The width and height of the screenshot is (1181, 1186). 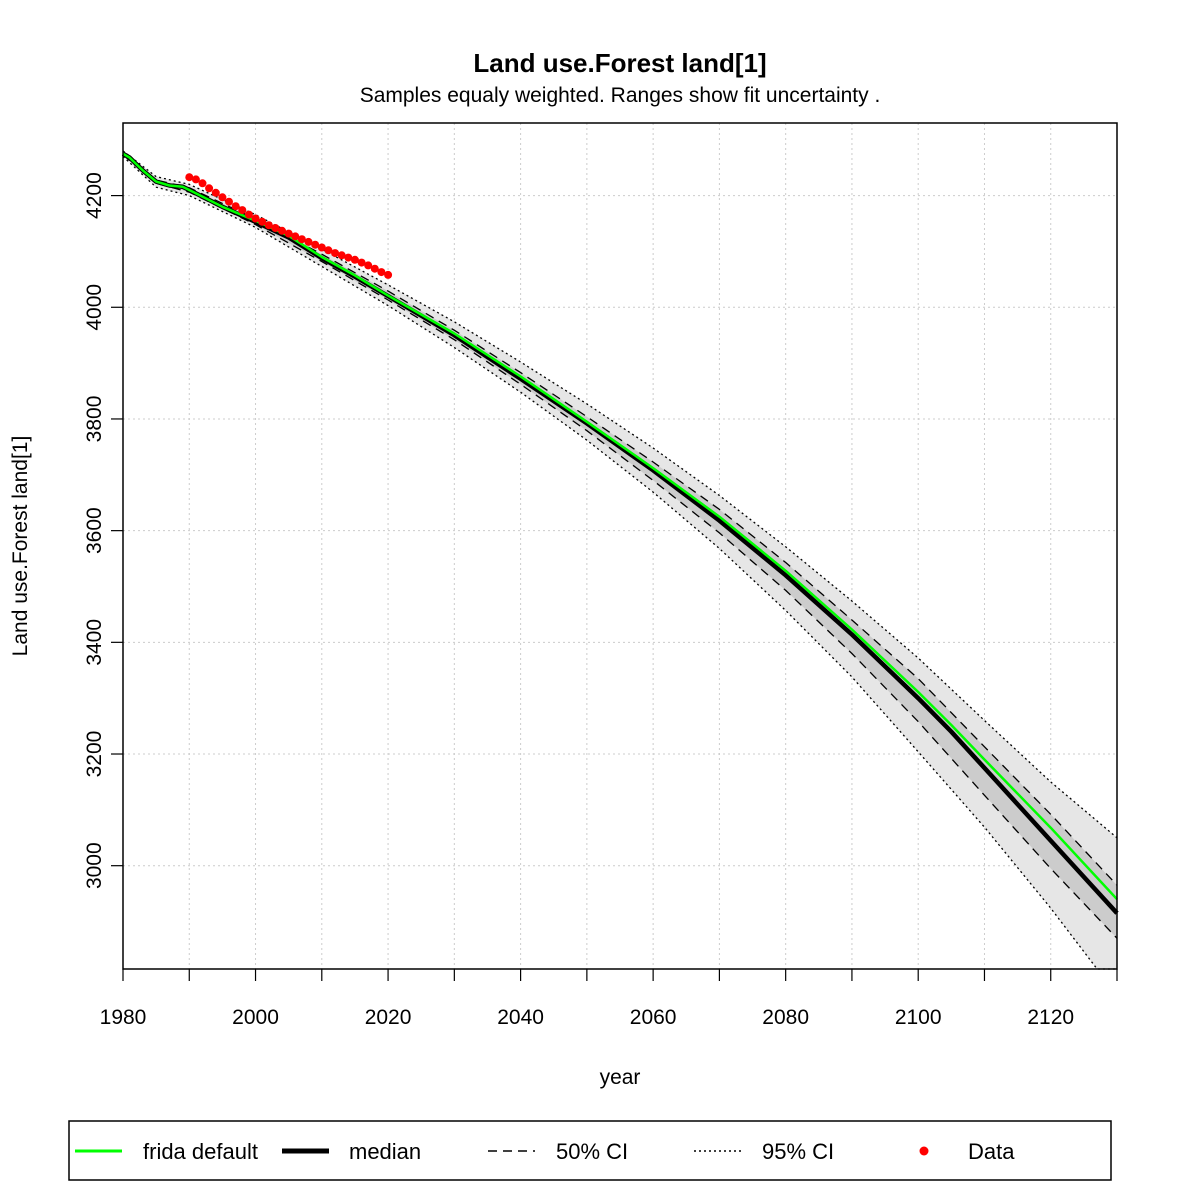 I want to click on y-axis: 3000 3200 3400 3600 3800 4000 4200, so click(x=103, y=530).